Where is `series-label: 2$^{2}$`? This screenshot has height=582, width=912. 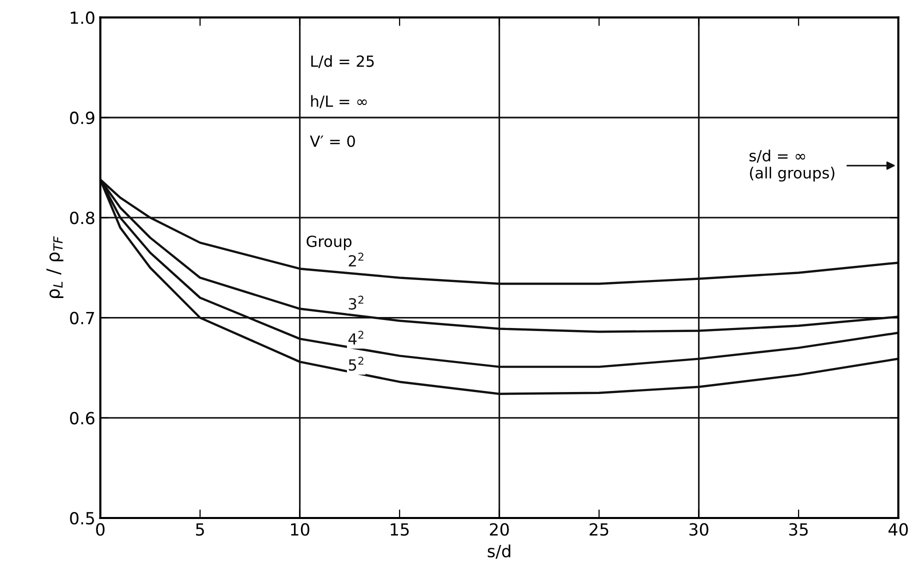 series-label: 2$^{2}$ is located at coordinates (356, 259).